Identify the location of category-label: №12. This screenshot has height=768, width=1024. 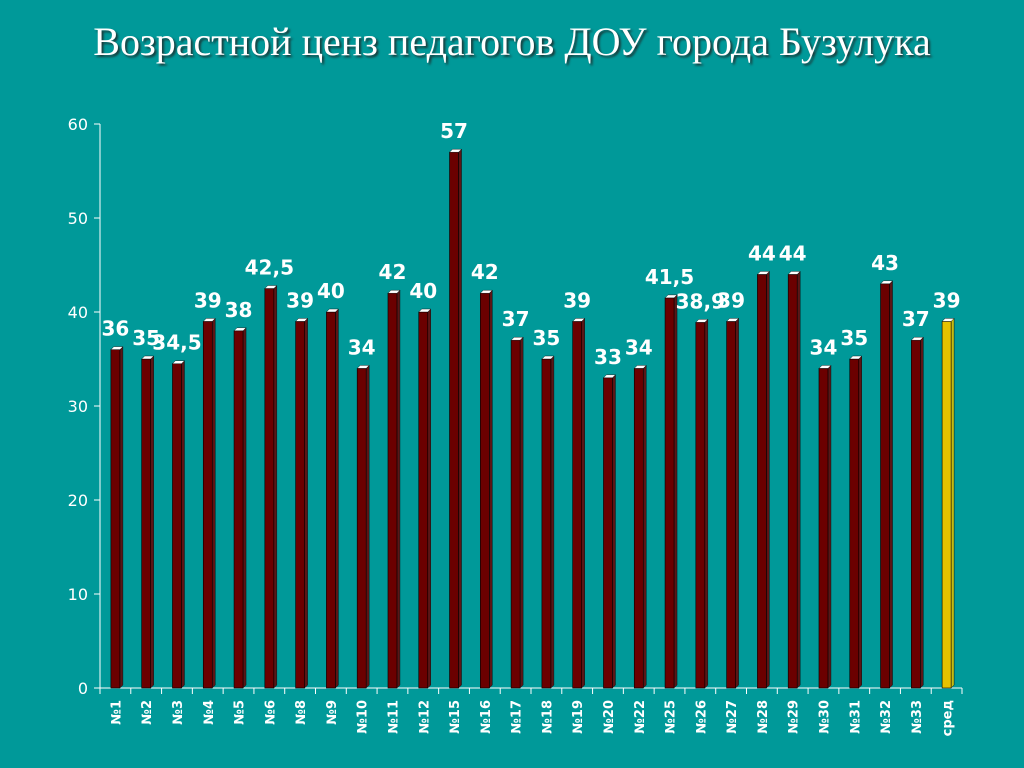
(424, 717).